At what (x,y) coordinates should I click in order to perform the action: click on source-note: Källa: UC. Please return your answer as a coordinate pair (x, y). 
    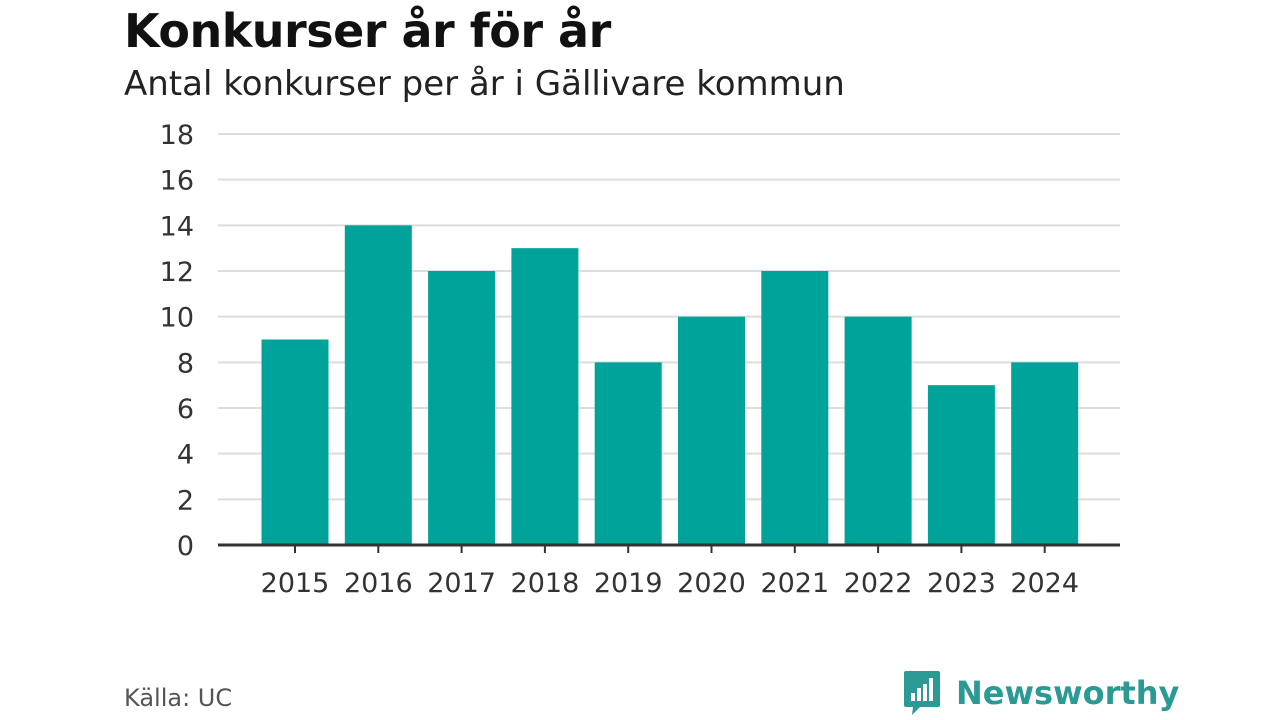
    Looking at the image, I should click on (178, 698).